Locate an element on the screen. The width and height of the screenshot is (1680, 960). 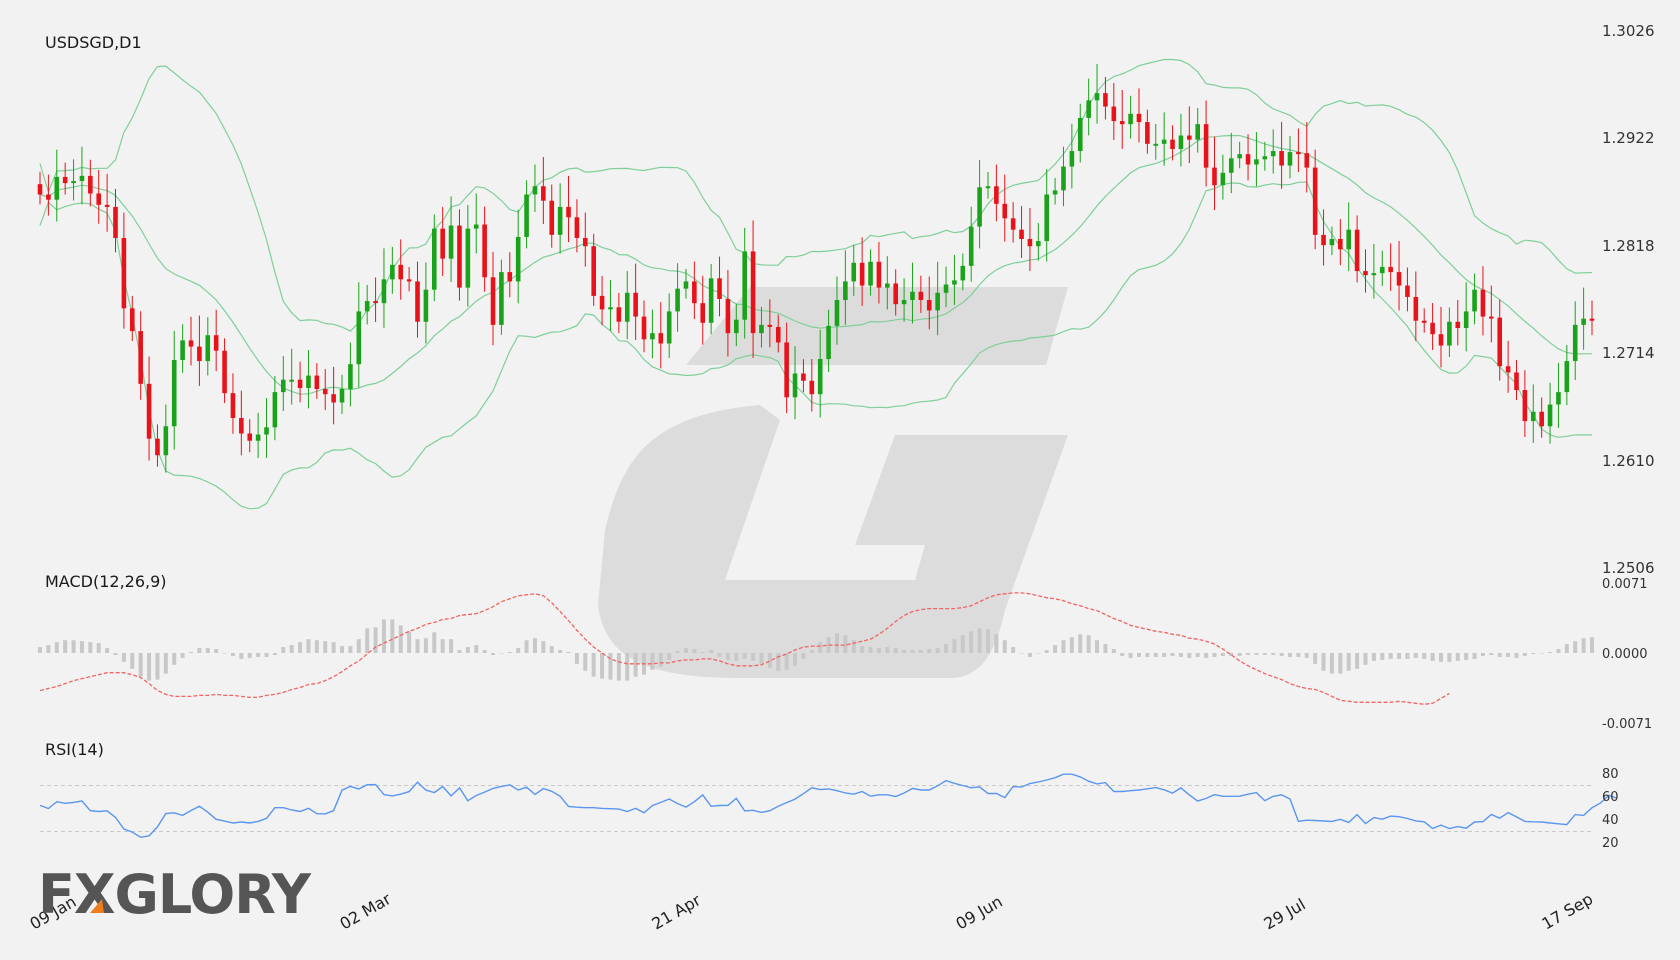
macd-title: MACD(12,26,9) is located at coordinates (106, 581).